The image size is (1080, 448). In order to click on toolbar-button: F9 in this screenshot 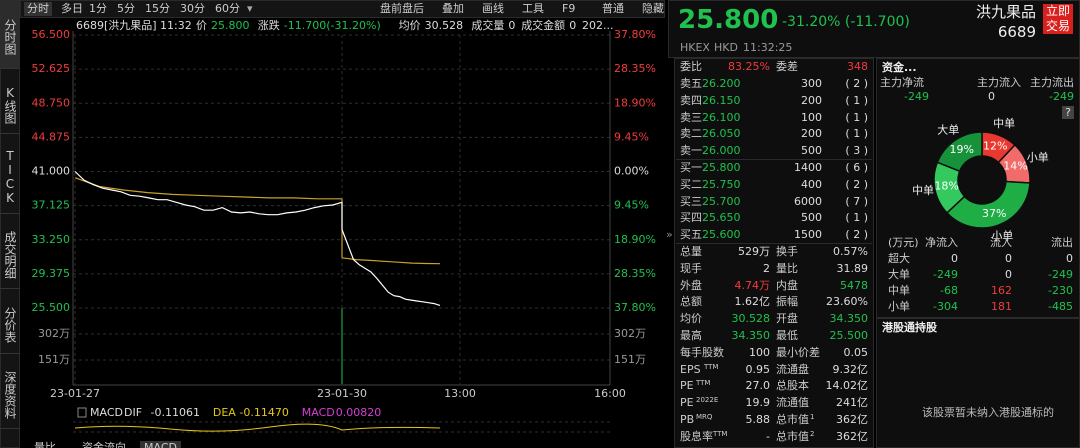, I will do `click(569, 8)`.